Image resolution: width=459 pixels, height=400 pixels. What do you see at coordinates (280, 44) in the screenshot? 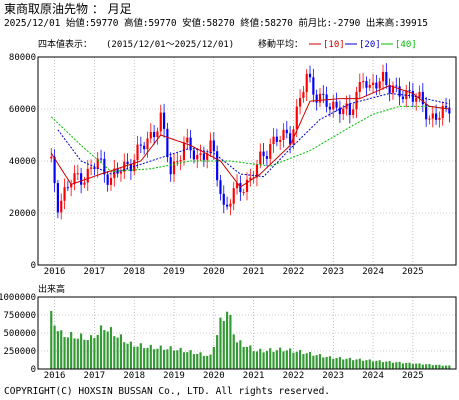
I see `legend-ma-label: 移動平均：` at bounding box center [280, 44].